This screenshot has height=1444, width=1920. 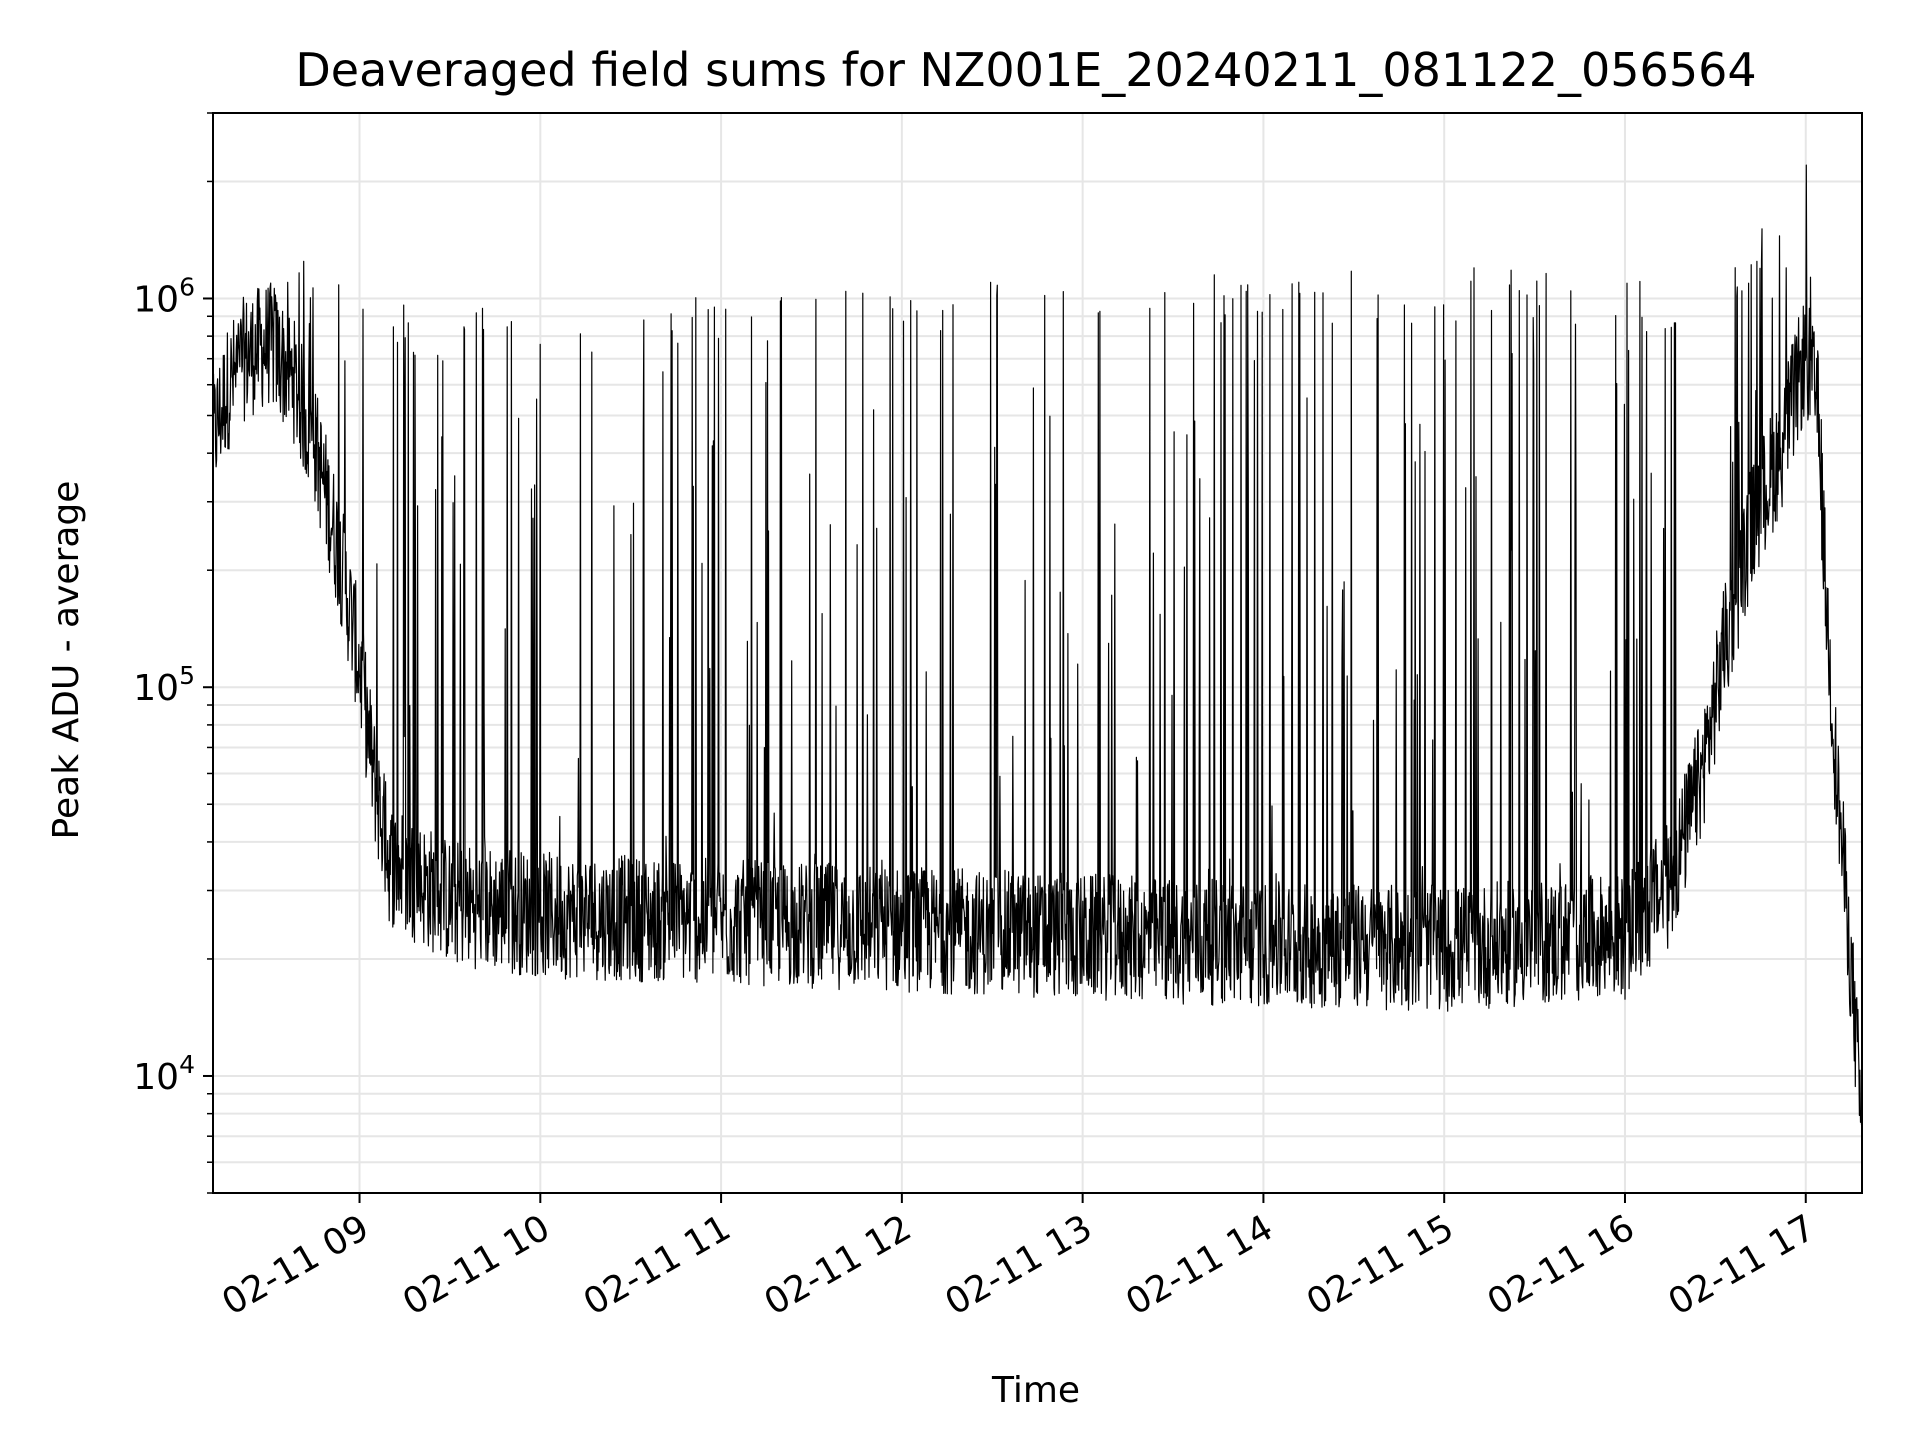 What do you see at coordinates (66, 660) in the screenshot?
I see `y-axis-label: Peak ADU - average` at bounding box center [66, 660].